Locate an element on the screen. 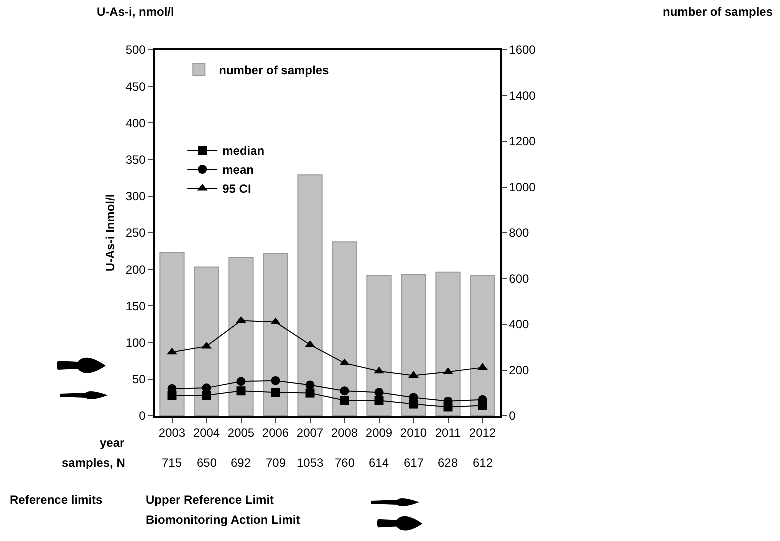 The height and width of the screenshot is (541, 780). y-tick-label: 350 is located at coordinates (136, 160).